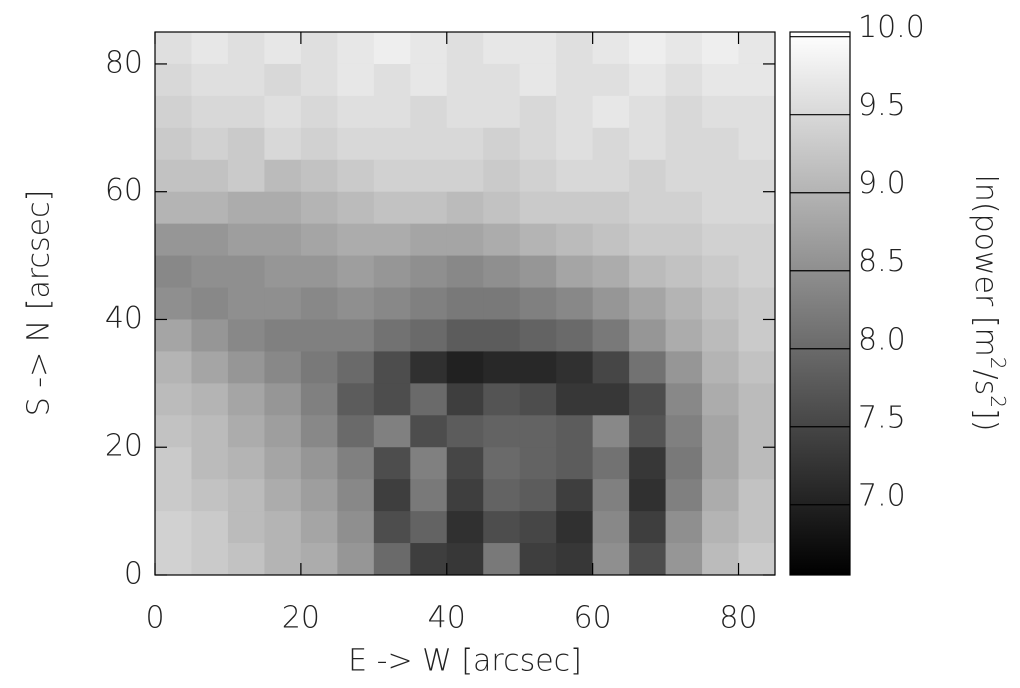 This screenshot has height=688, width=1020. Describe the element at coordinates (882, 261) in the screenshot. I see `colorbar-tick-label: 8.5` at that location.